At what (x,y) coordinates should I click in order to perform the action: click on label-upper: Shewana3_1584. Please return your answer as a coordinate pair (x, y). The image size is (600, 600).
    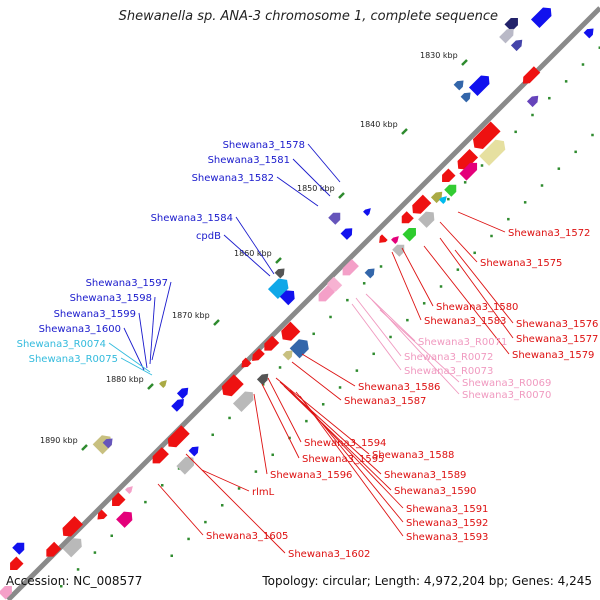
    Looking at the image, I should click on (192, 218).